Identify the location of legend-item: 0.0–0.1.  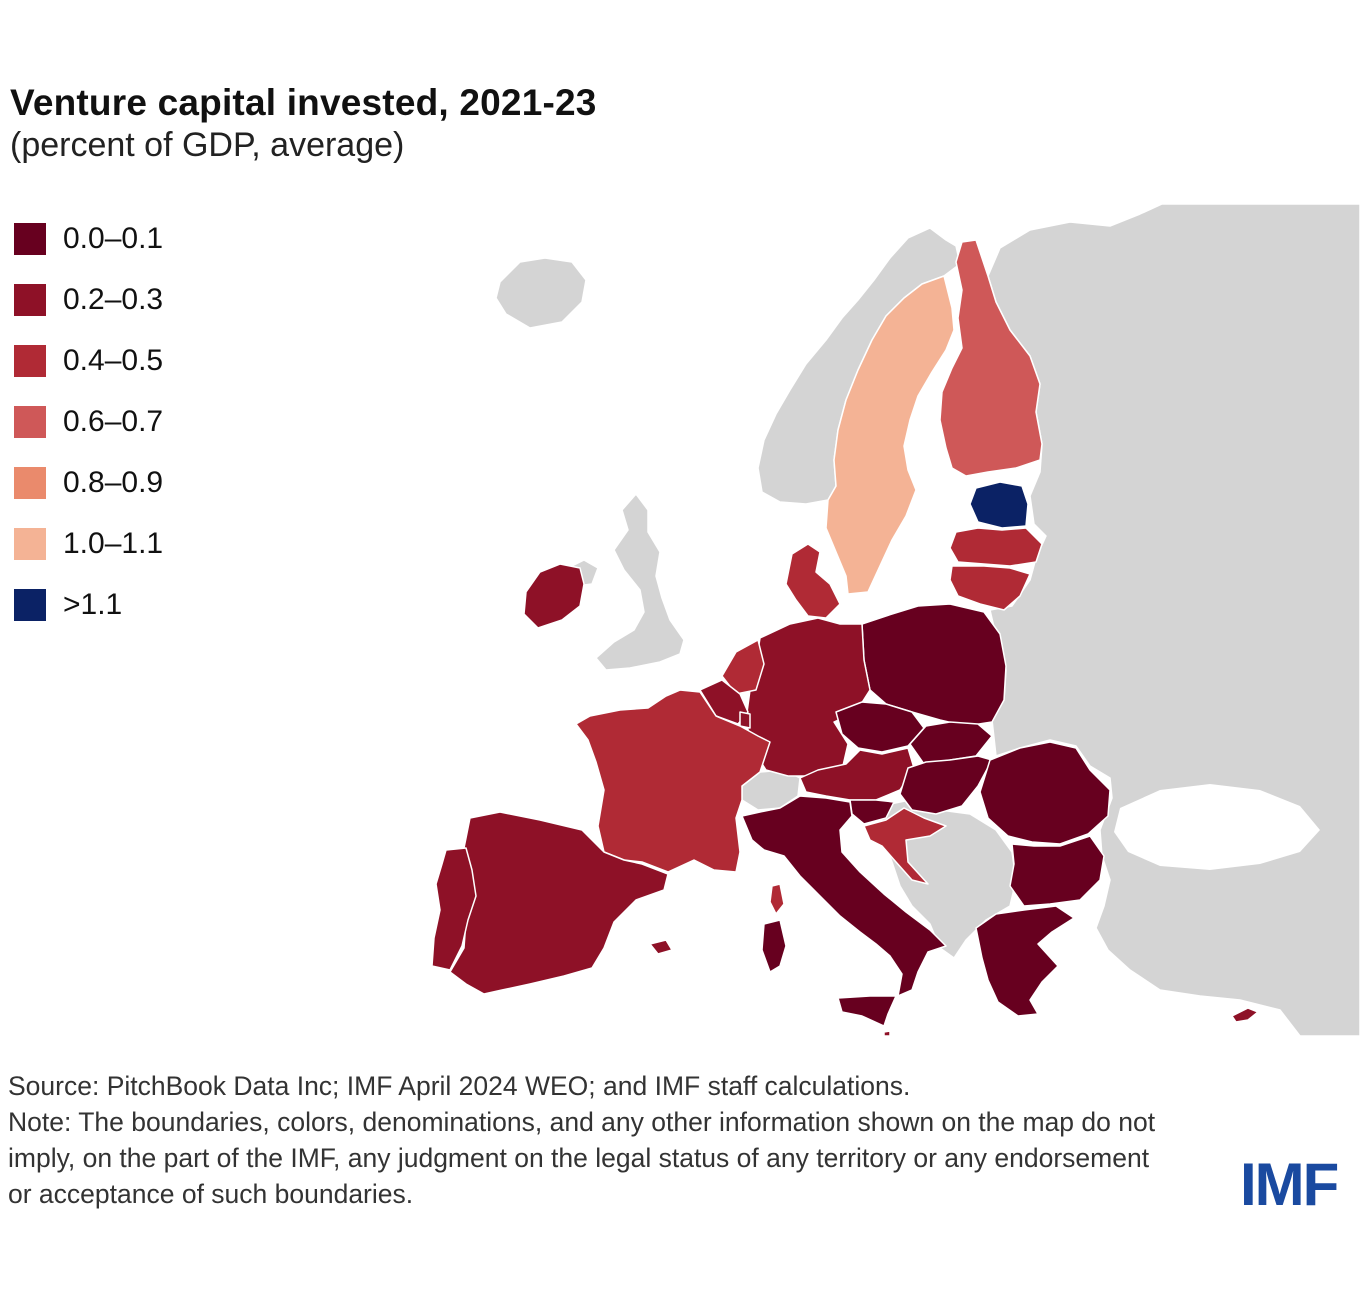
(88, 238).